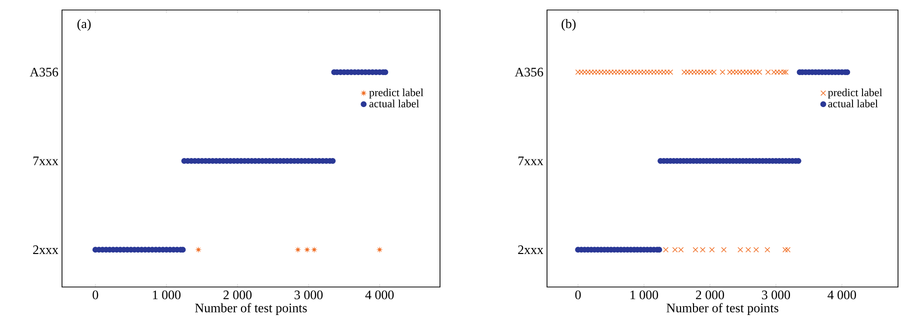 This screenshot has width=916, height=324. What do you see at coordinates (569, 25) in the screenshot?
I see `text: (b)` at bounding box center [569, 25].